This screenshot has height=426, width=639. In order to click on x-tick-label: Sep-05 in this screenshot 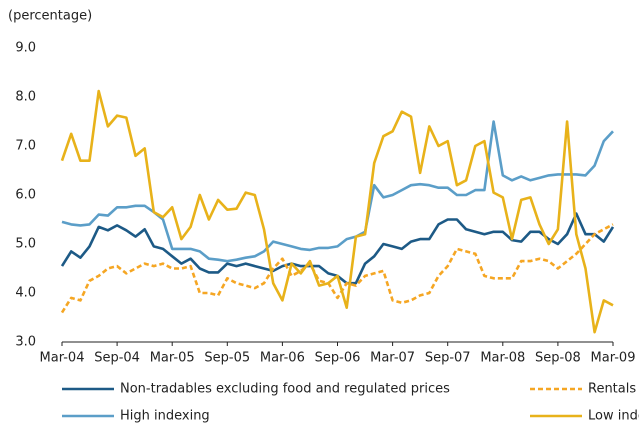, I will do `click(227, 358)`.